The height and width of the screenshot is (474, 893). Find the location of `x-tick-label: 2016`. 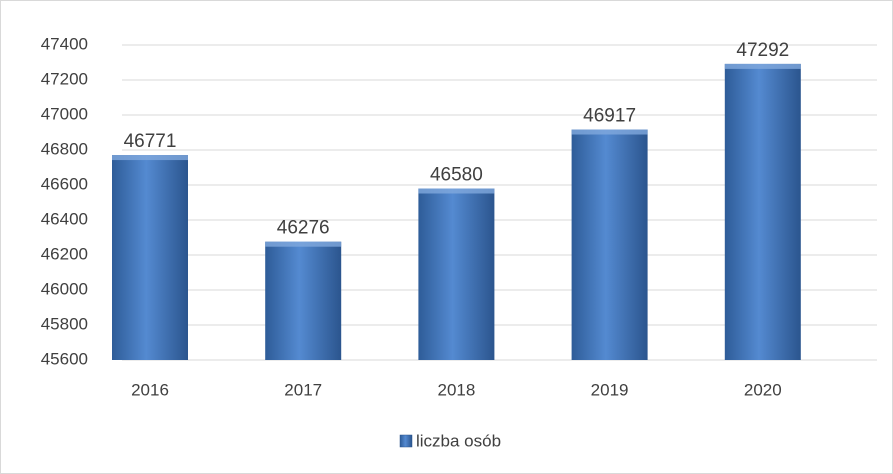

x-tick-label: 2016 is located at coordinates (150, 389).